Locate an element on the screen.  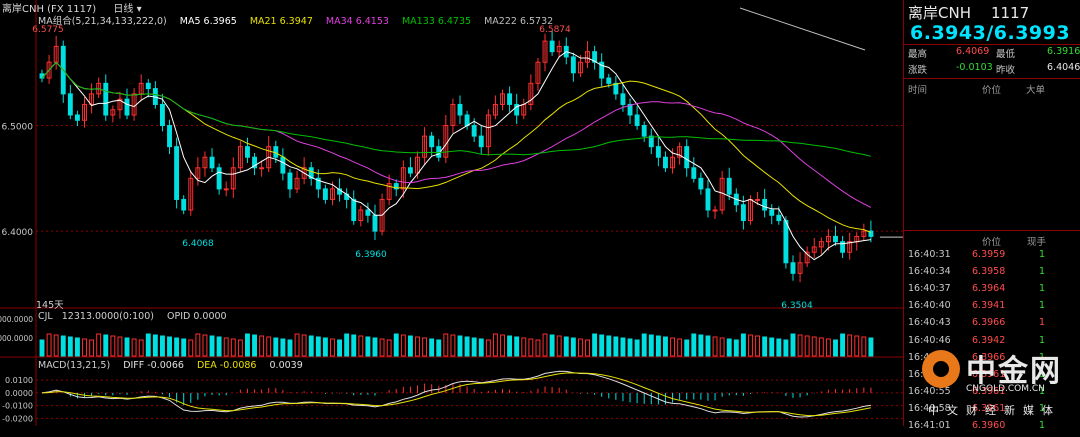
watermark-name: 中金网 is located at coordinates (1014, 371).